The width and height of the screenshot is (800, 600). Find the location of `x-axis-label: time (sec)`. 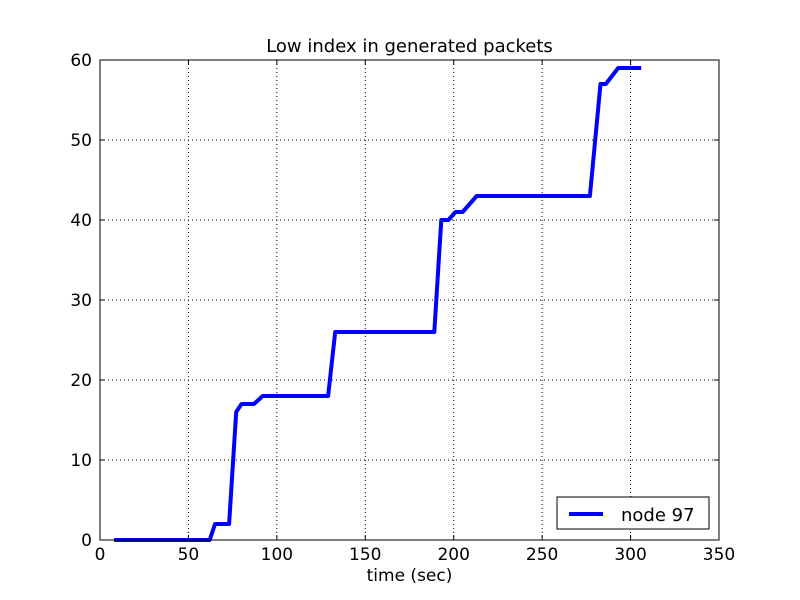

x-axis-label: time (sec) is located at coordinates (410, 576).